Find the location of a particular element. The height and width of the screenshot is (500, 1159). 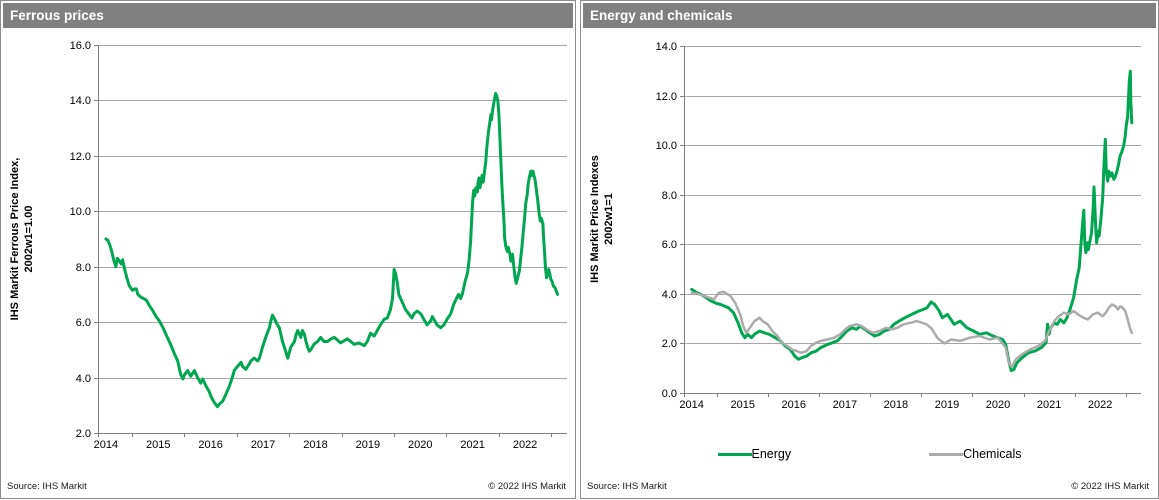

svg-text: 0.0 is located at coordinates (669, 394).